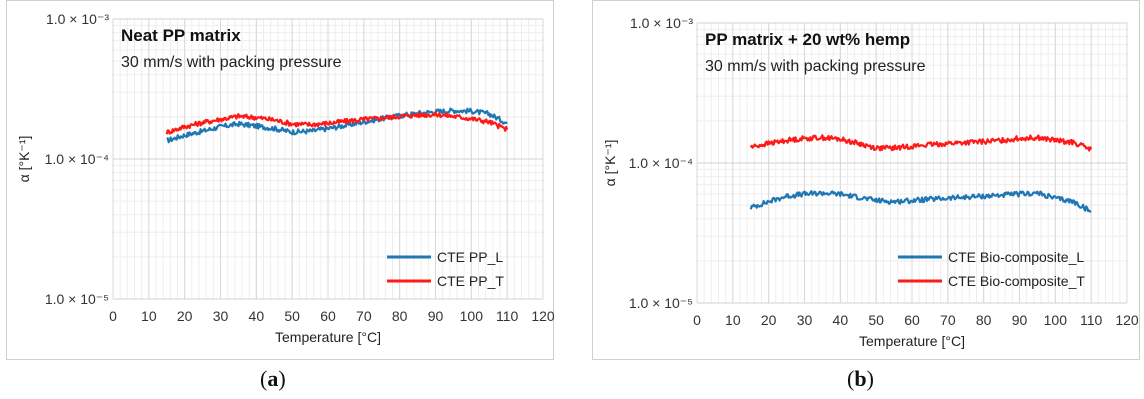 Image resolution: width=1144 pixels, height=399 pixels. I want to click on legend-label: CTE PP_T, so click(470, 281).